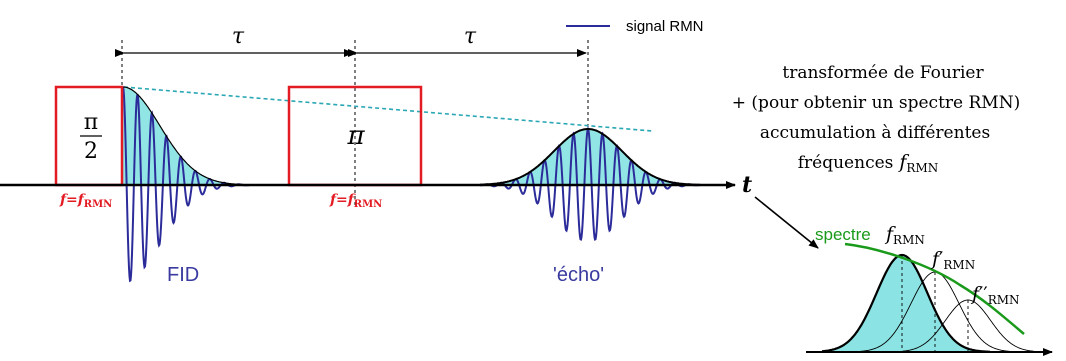  I want to click on spectrum-peak-3-label: f′′RMN, so click(995, 295).